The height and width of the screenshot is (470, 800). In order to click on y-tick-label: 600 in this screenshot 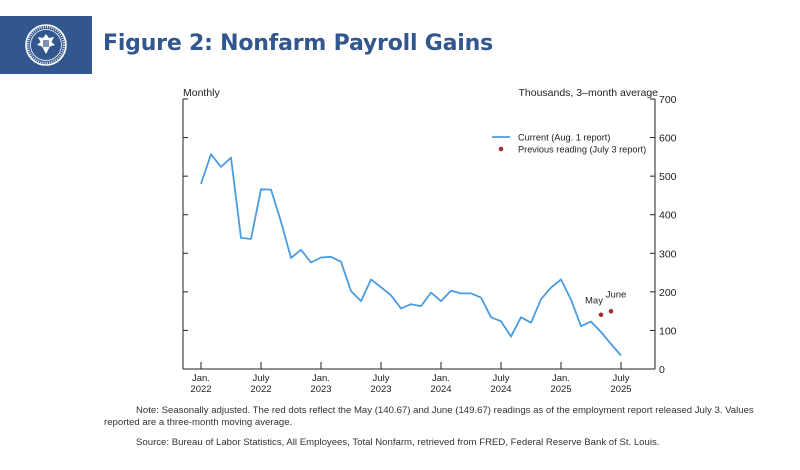, I will do `click(668, 139)`.